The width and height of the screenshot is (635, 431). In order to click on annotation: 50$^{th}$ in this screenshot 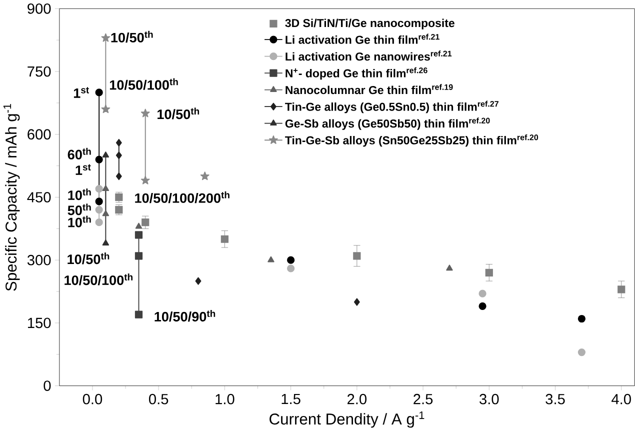, I will do `click(79, 210)`.